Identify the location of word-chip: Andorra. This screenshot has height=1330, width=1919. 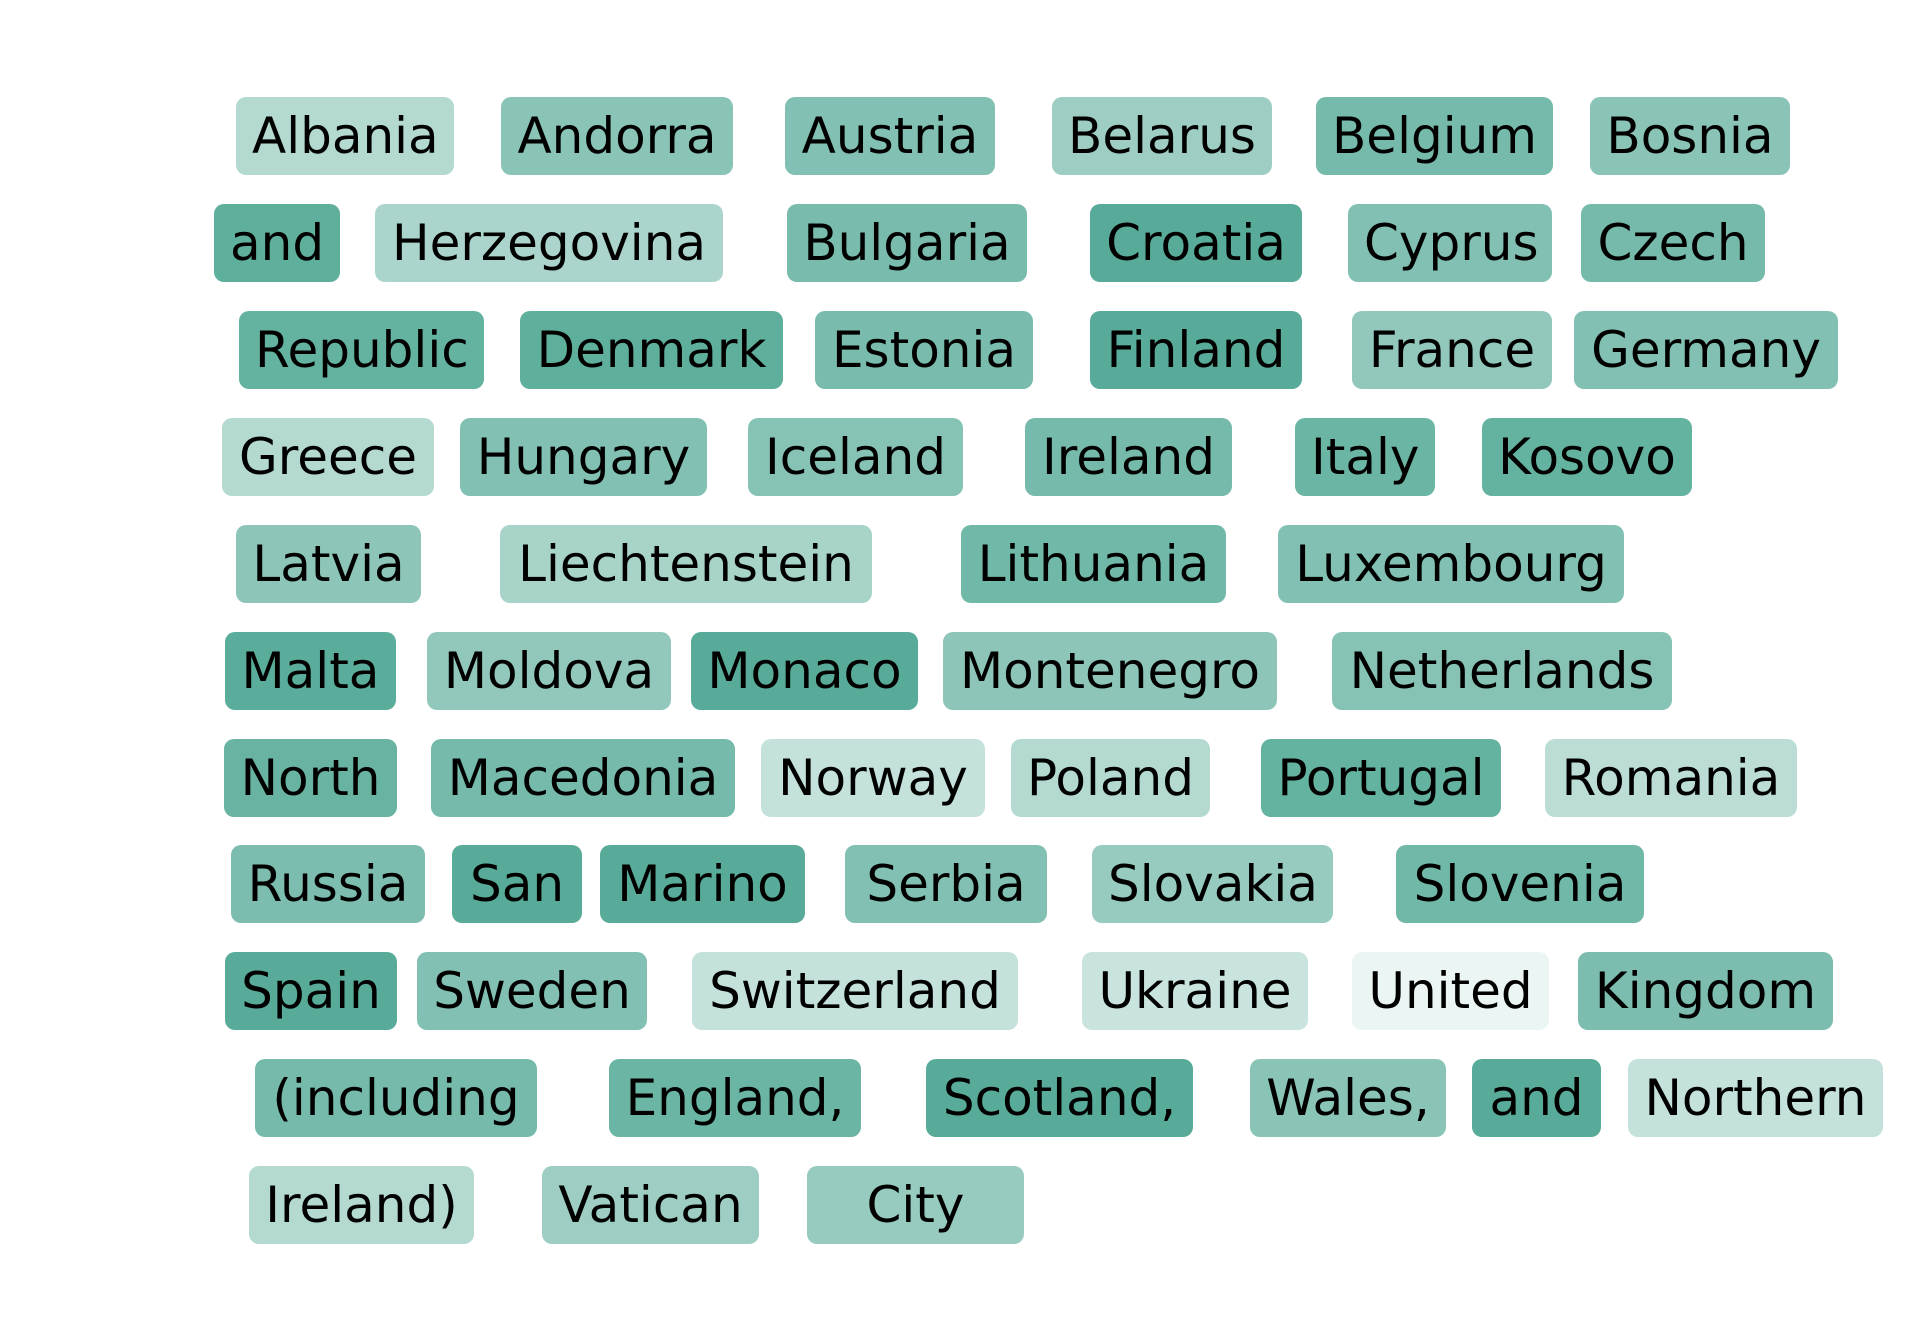
(617, 136).